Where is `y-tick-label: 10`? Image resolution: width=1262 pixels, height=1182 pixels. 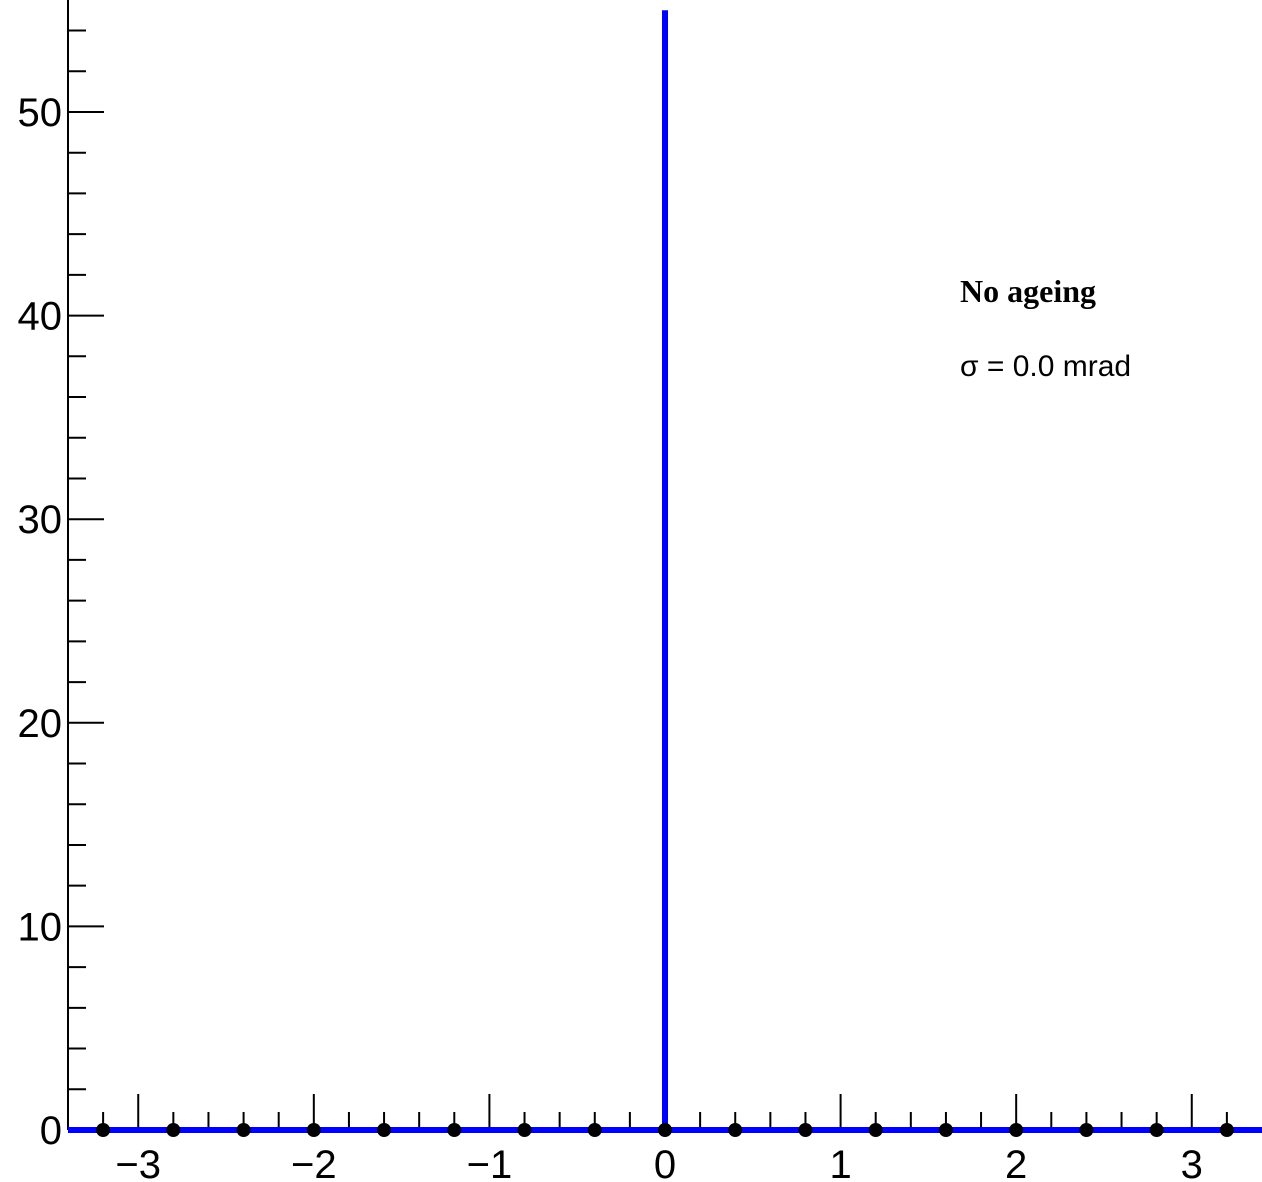 y-tick-label: 10 is located at coordinates (40, 927).